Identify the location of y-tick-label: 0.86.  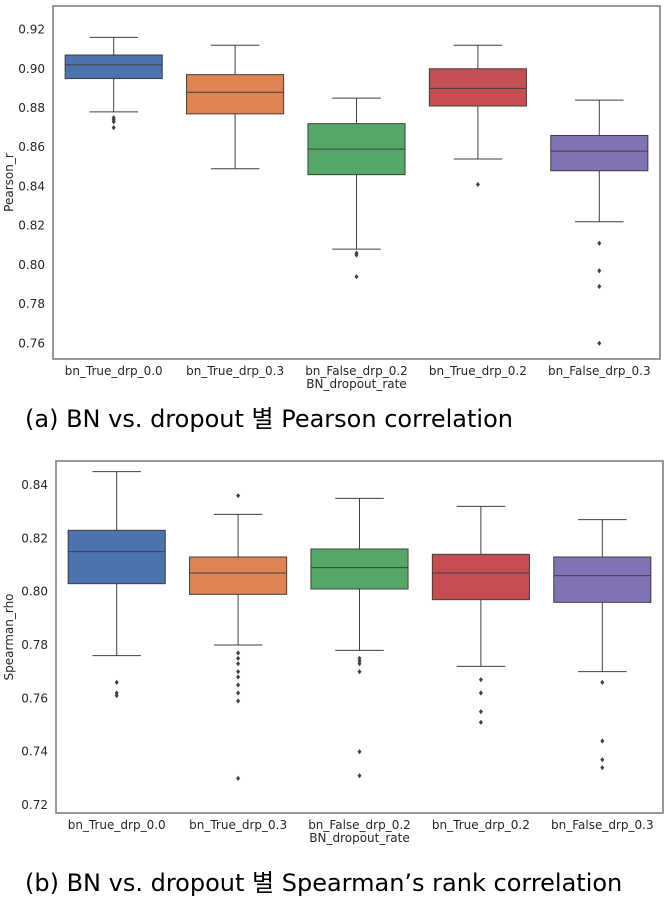
(31, 147).